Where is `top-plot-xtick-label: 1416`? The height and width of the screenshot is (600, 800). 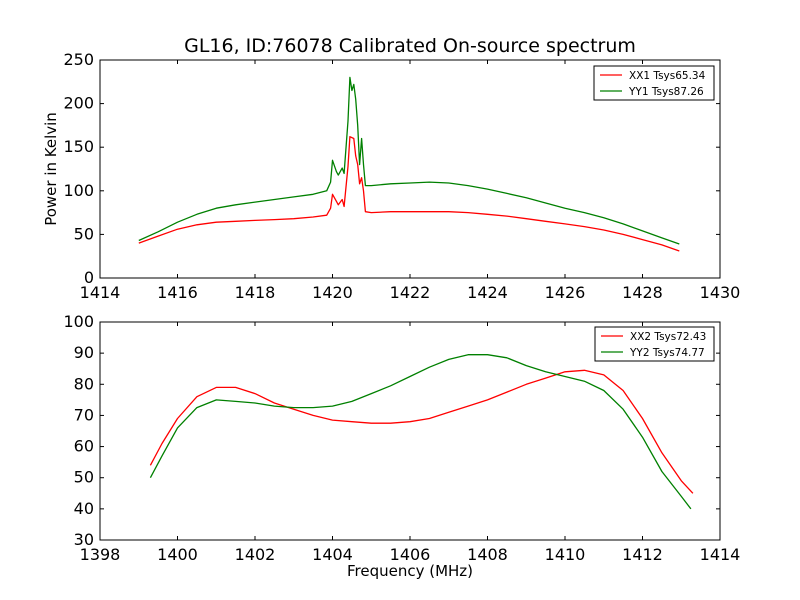 top-plot-xtick-label: 1416 is located at coordinates (177, 292).